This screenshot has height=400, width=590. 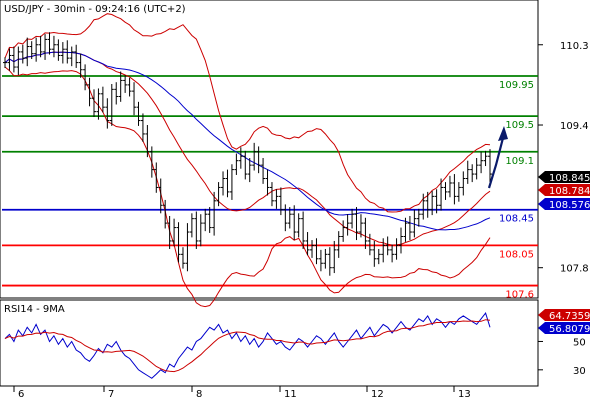 I want to click on level-label-s1: 108.05, so click(x=516, y=254).